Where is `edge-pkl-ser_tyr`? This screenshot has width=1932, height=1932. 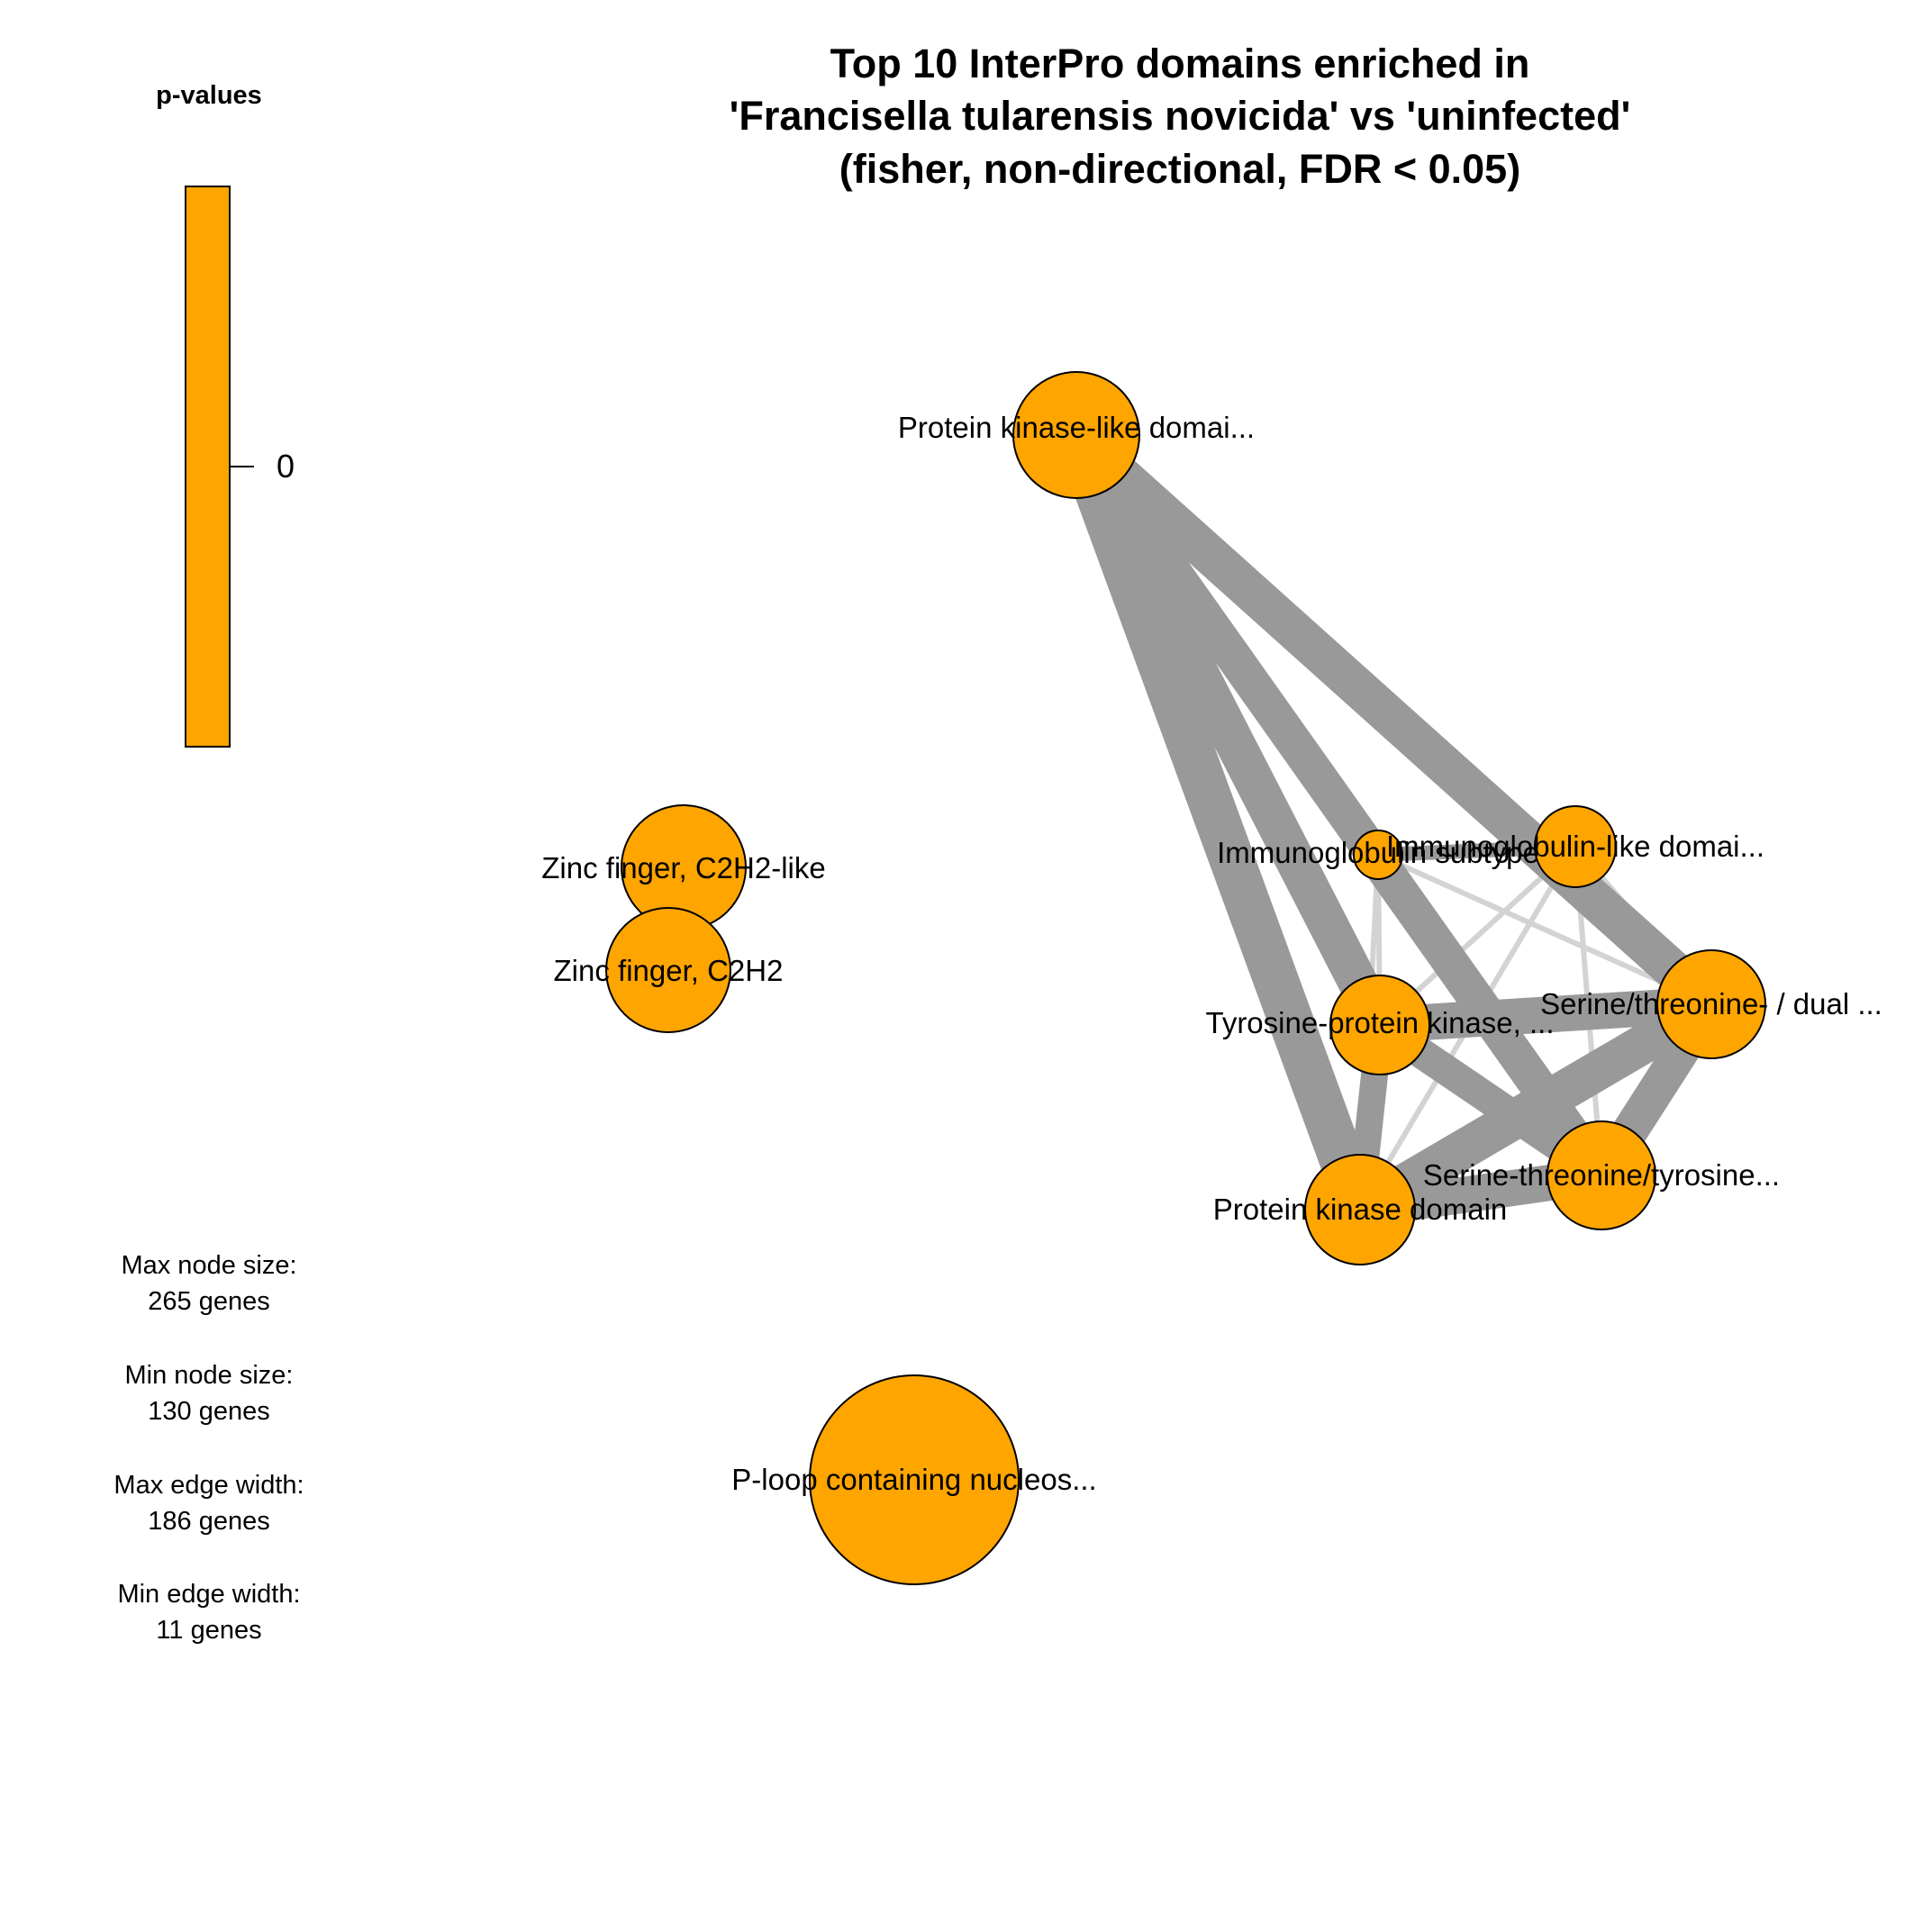 edge-pkl-ser_tyr is located at coordinates (1339, 805).